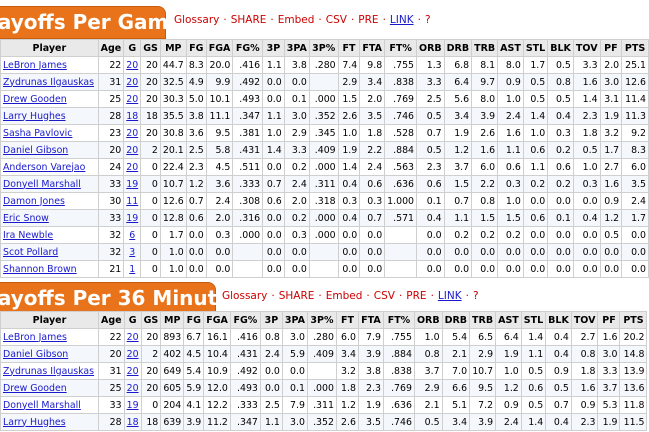 The height and width of the screenshot is (432, 649). I want to click on stat-cell: .746, so click(398, 422).